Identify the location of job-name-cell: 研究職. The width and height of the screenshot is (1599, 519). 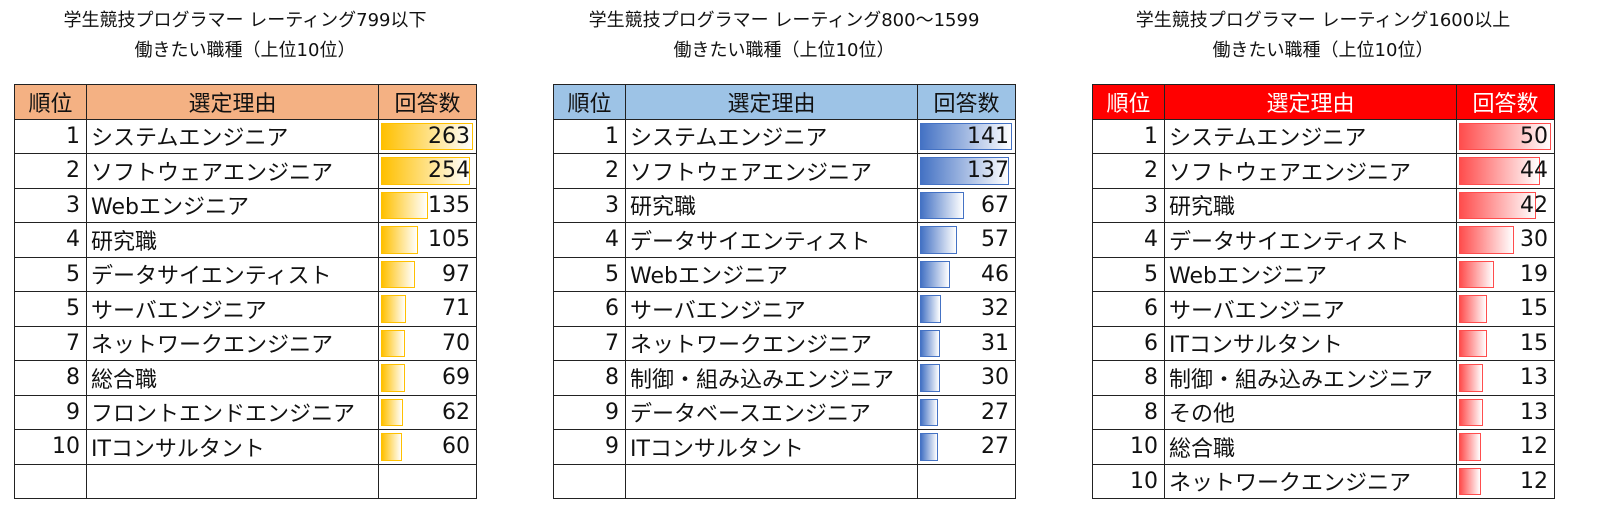
(1310, 205).